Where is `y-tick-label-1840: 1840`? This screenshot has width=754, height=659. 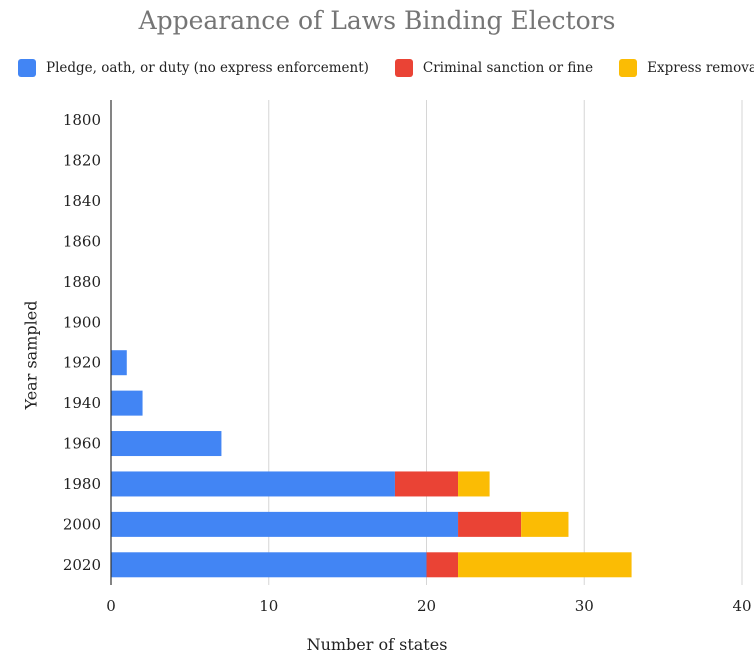 y-tick-label-1840: 1840 is located at coordinates (82, 201).